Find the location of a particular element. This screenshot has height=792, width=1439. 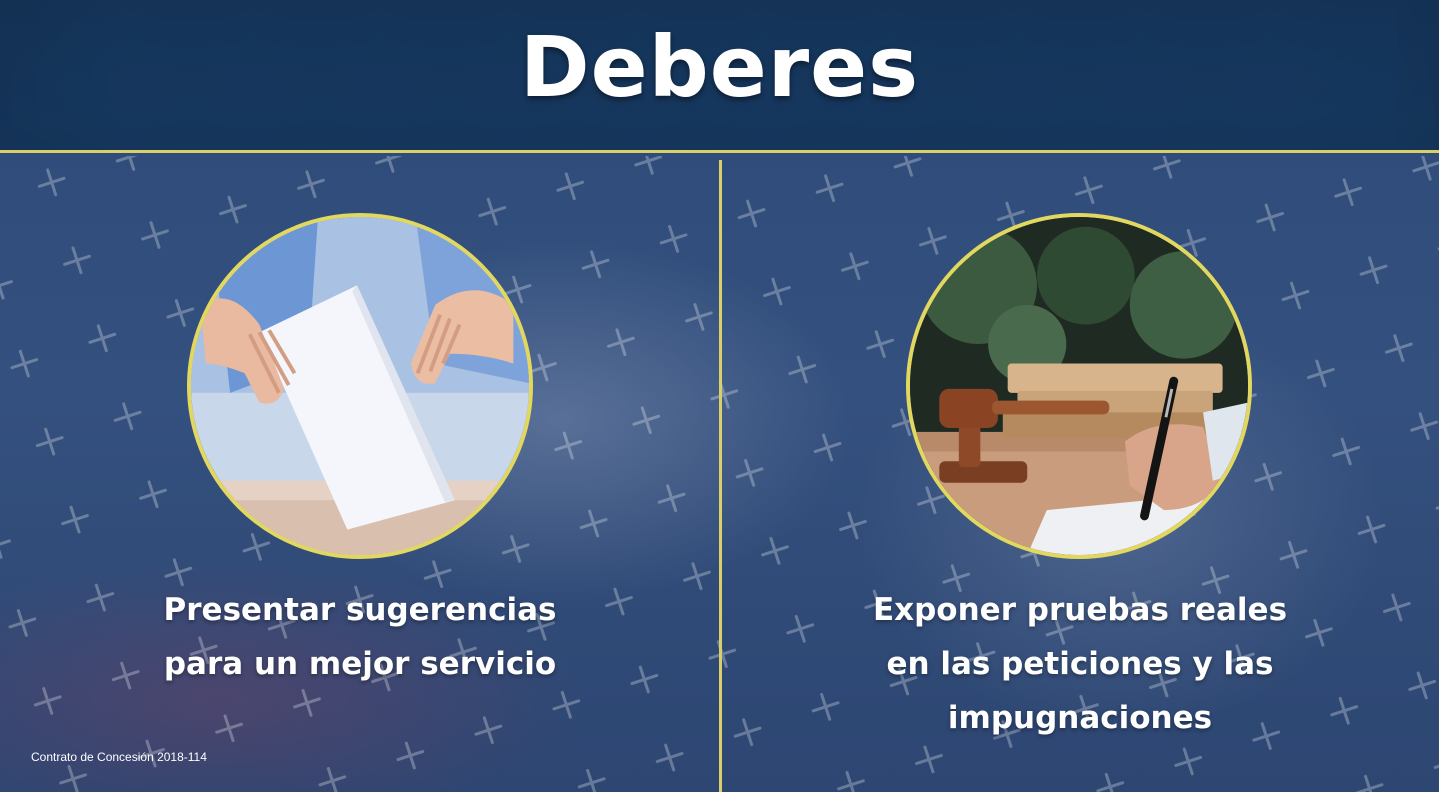

gavel-signing-image is located at coordinates (1079, 386).